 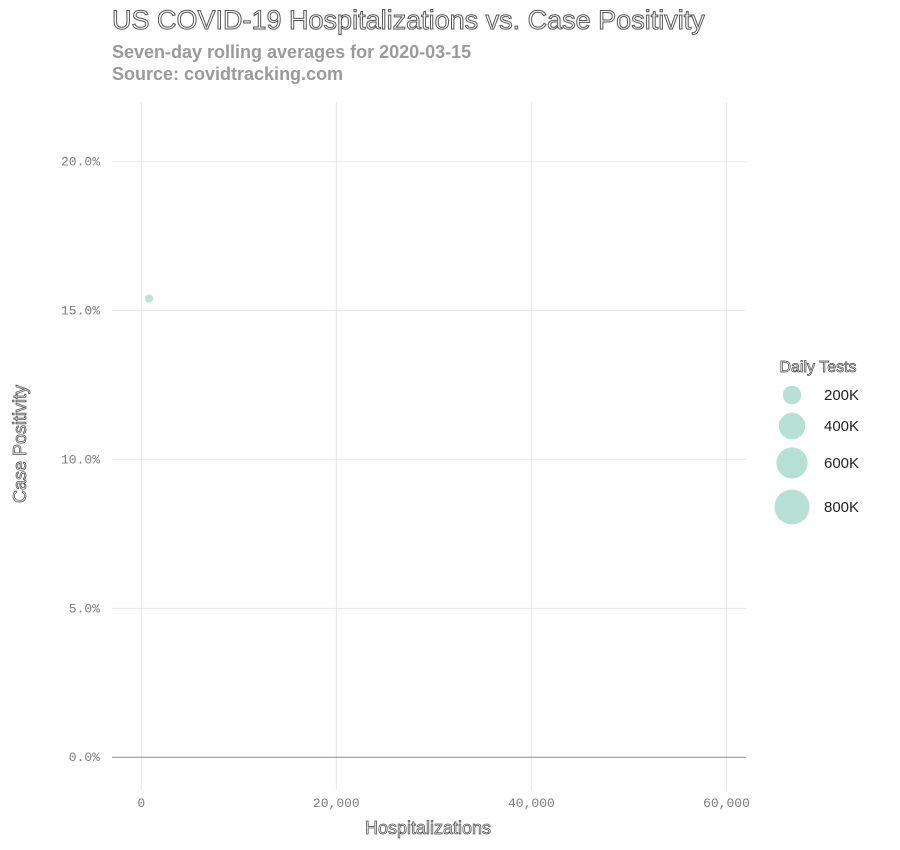 I want to click on y-tick-label: 0.0%, so click(x=84, y=757).